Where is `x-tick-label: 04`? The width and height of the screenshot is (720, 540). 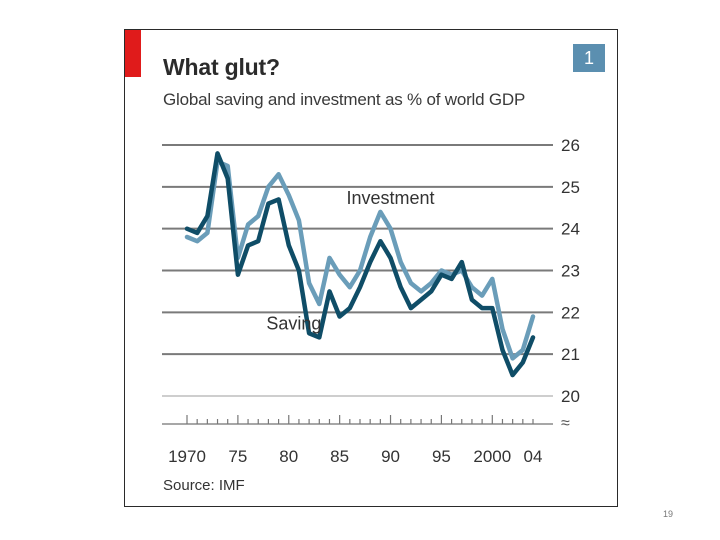
x-tick-label: 04 is located at coordinates (533, 456).